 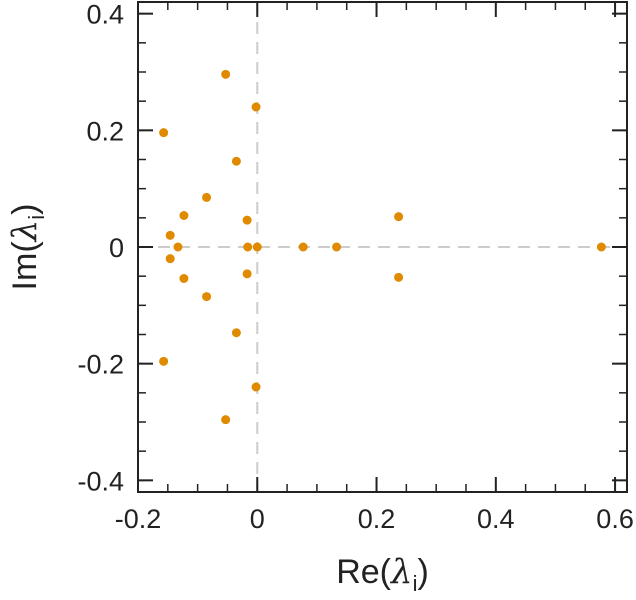 I want to click on x-tick-label: 0, so click(x=257, y=519).